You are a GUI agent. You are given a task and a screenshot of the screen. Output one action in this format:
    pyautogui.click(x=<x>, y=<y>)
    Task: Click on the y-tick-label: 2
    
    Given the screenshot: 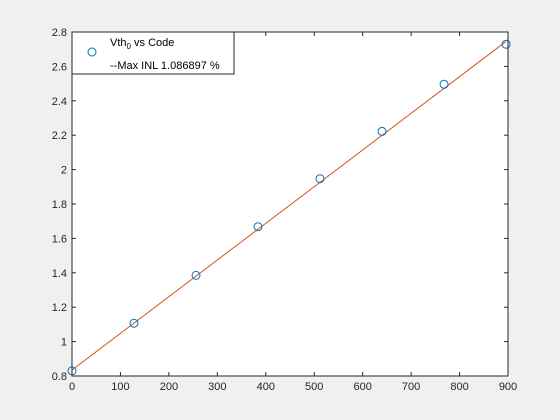 What is the action you would take?
    pyautogui.click(x=64, y=171)
    